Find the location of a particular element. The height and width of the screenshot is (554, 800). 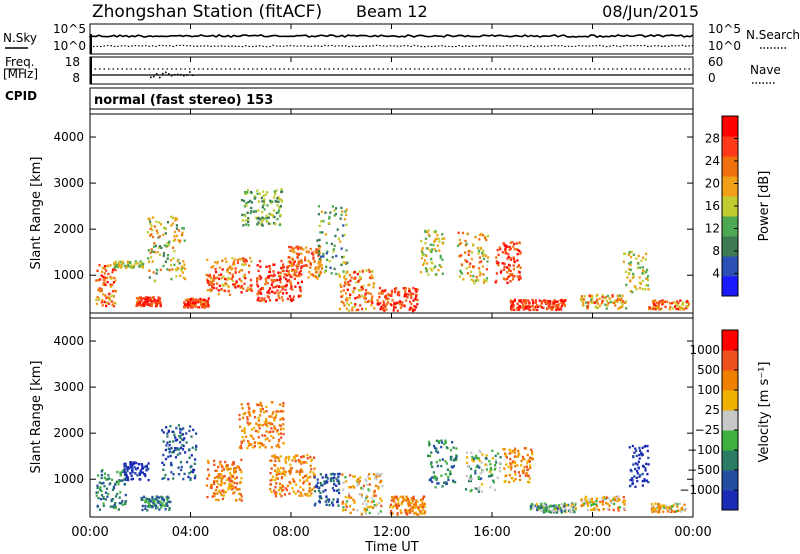

power-colorbar-segment is located at coordinates (730, 146).